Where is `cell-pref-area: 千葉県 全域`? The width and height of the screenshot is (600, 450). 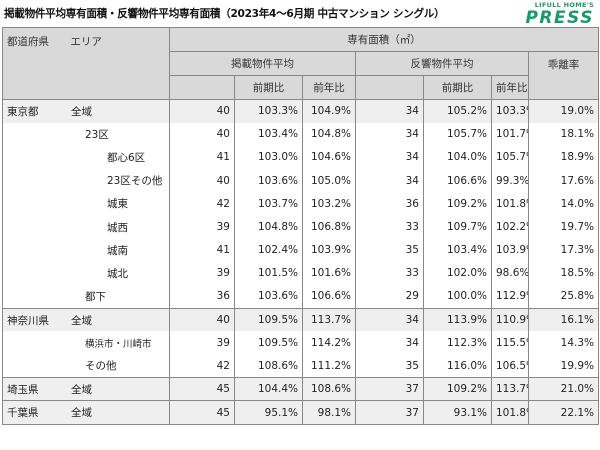
cell-pref-area: 千葉県 全域 is located at coordinates (86, 412).